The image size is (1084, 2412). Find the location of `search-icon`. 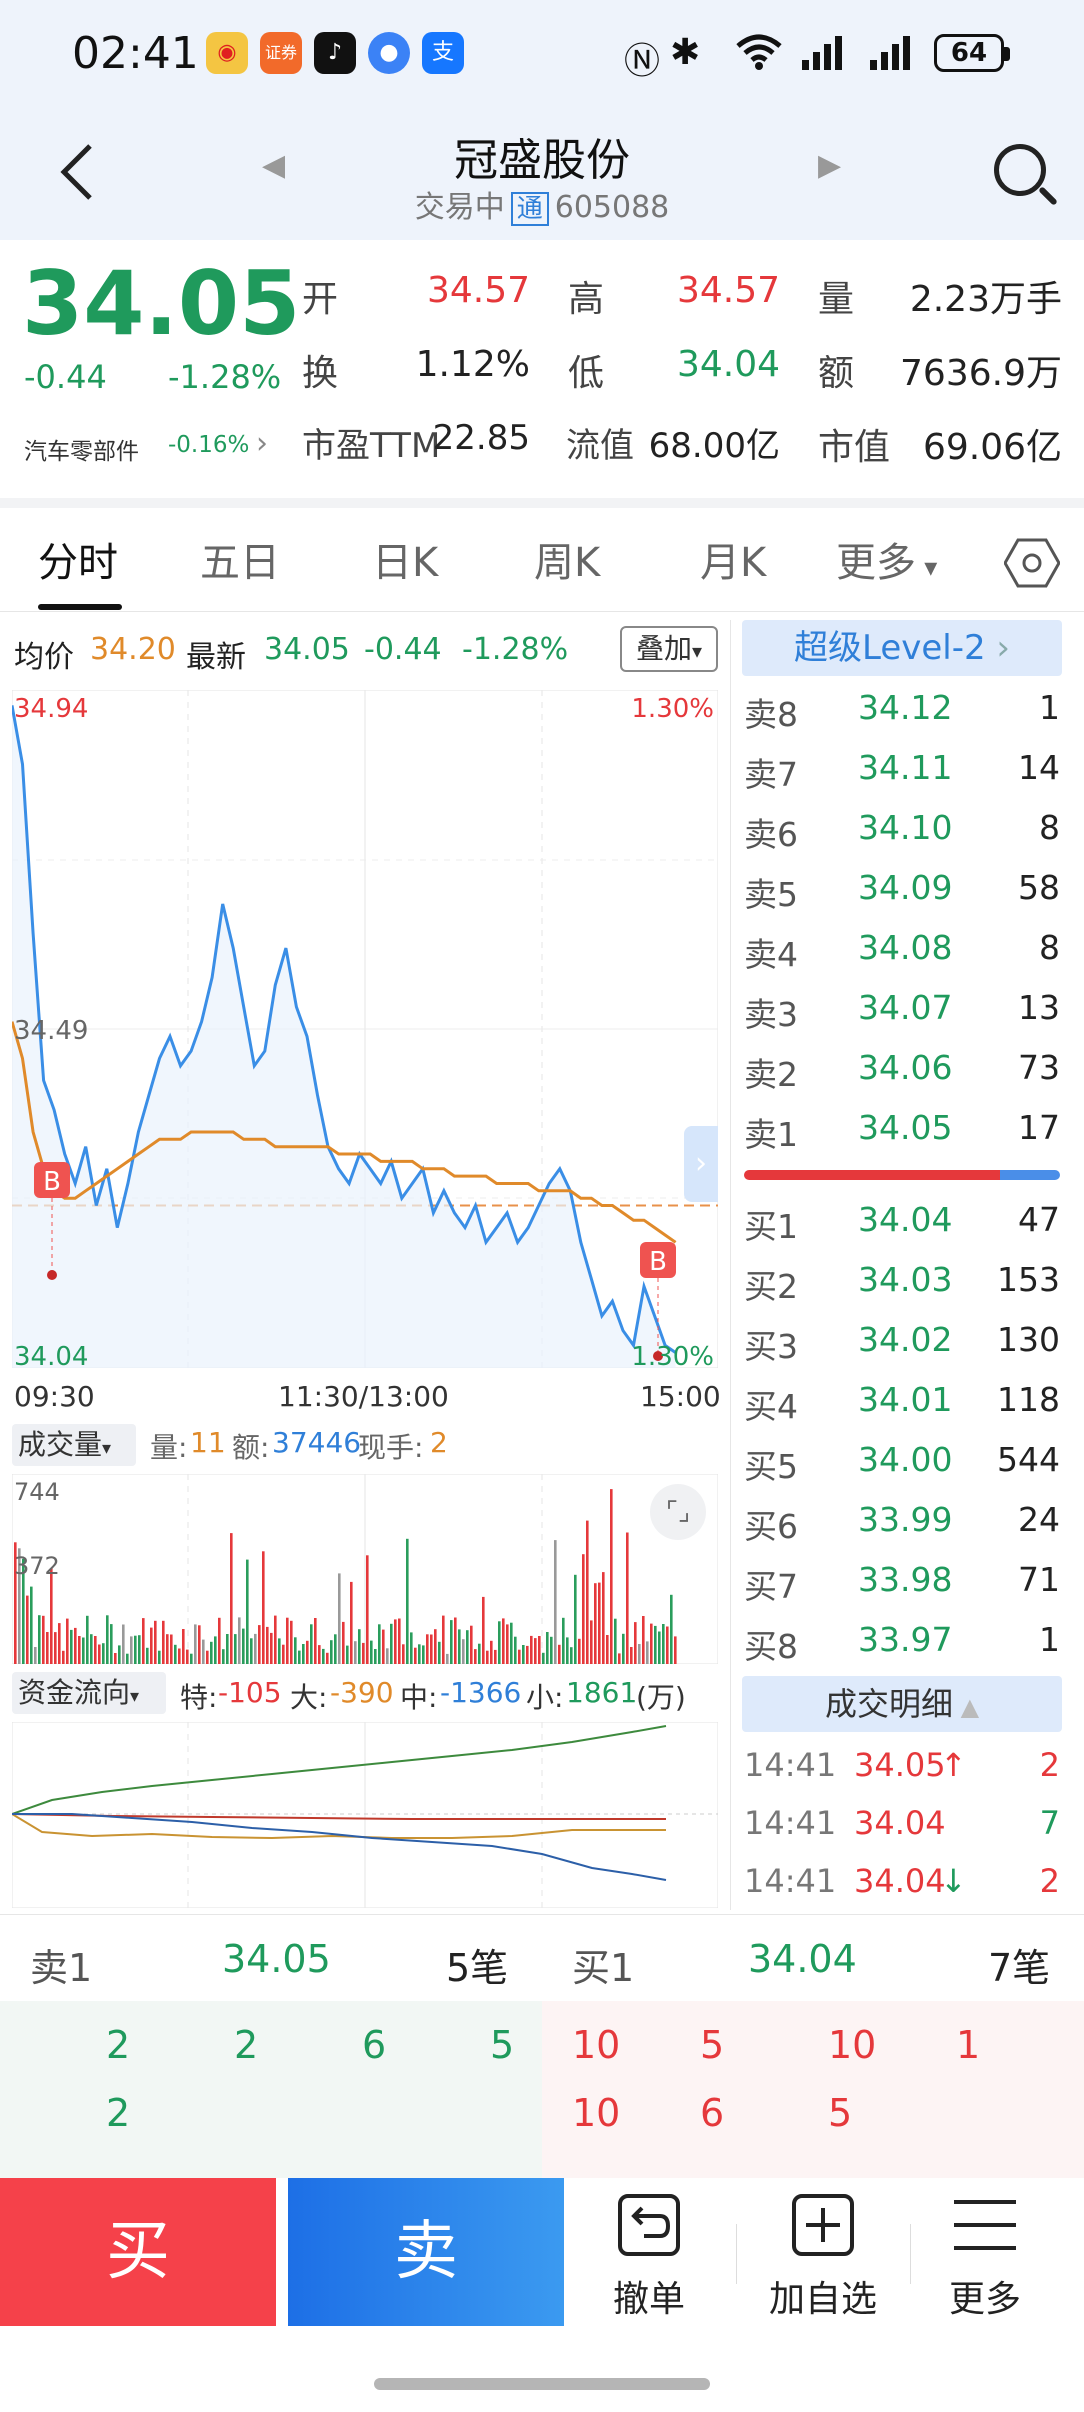

search-icon is located at coordinates (1020, 170).